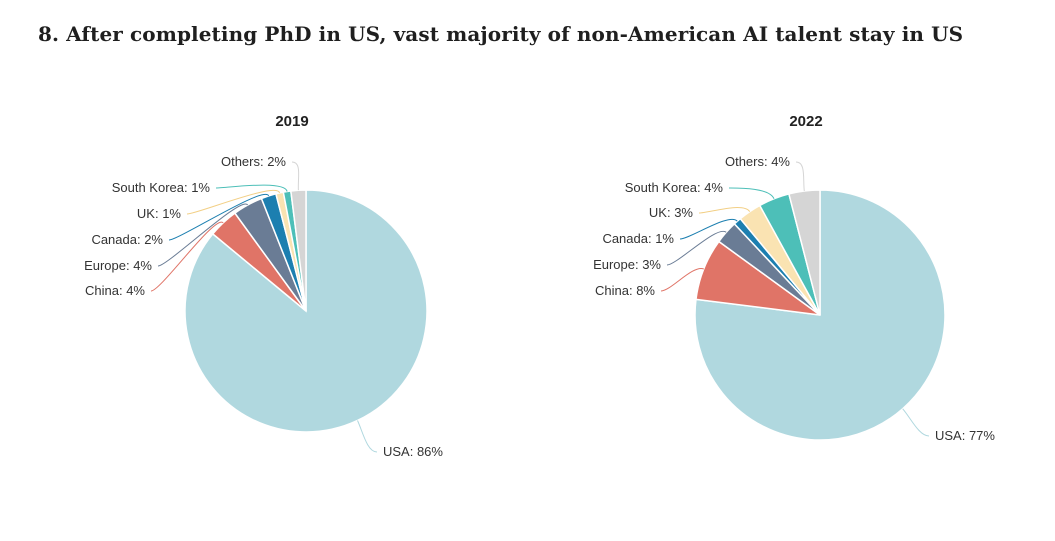 The height and width of the screenshot is (541, 1055). What do you see at coordinates (805, 121) in the screenshot?
I see `chart-title: 2022` at bounding box center [805, 121].